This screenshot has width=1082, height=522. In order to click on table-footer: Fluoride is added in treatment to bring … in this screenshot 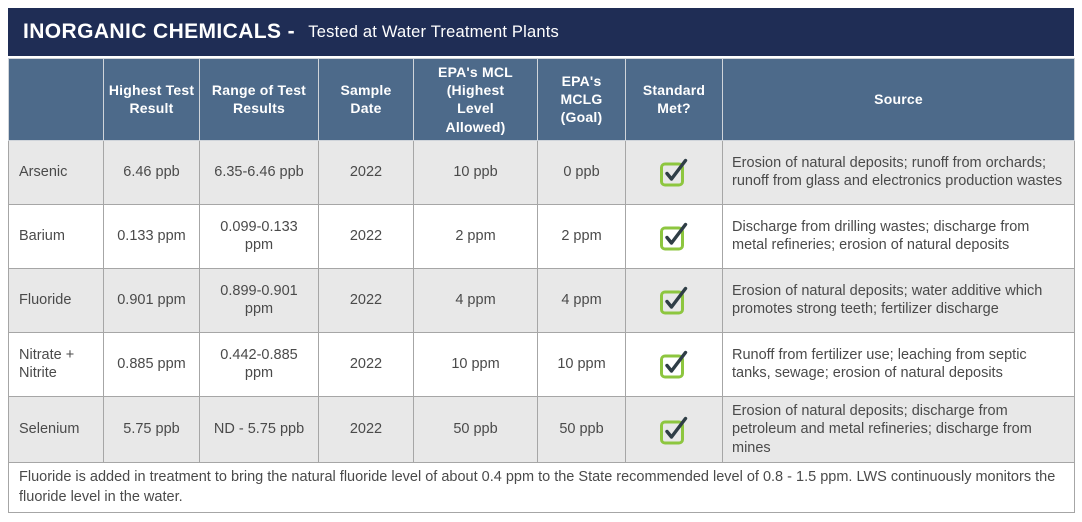, I will do `click(541, 487)`.